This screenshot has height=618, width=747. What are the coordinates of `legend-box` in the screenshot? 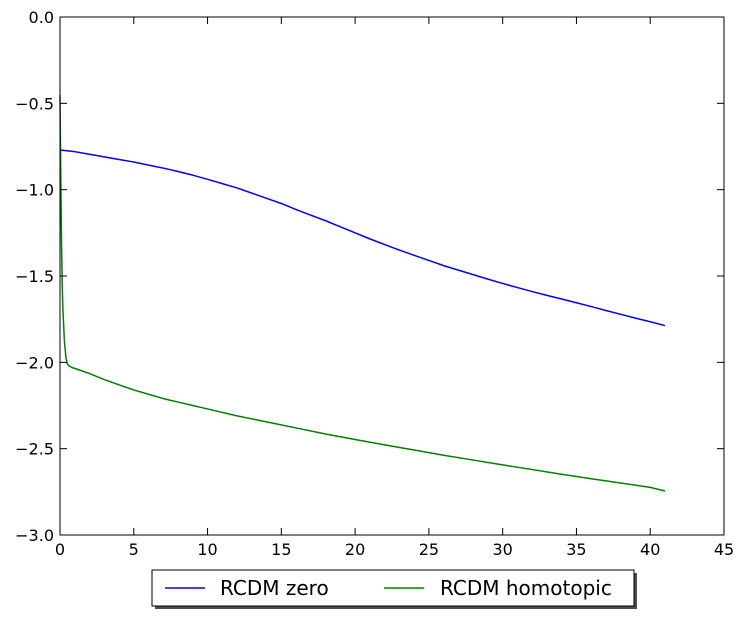 It's located at (393, 588).